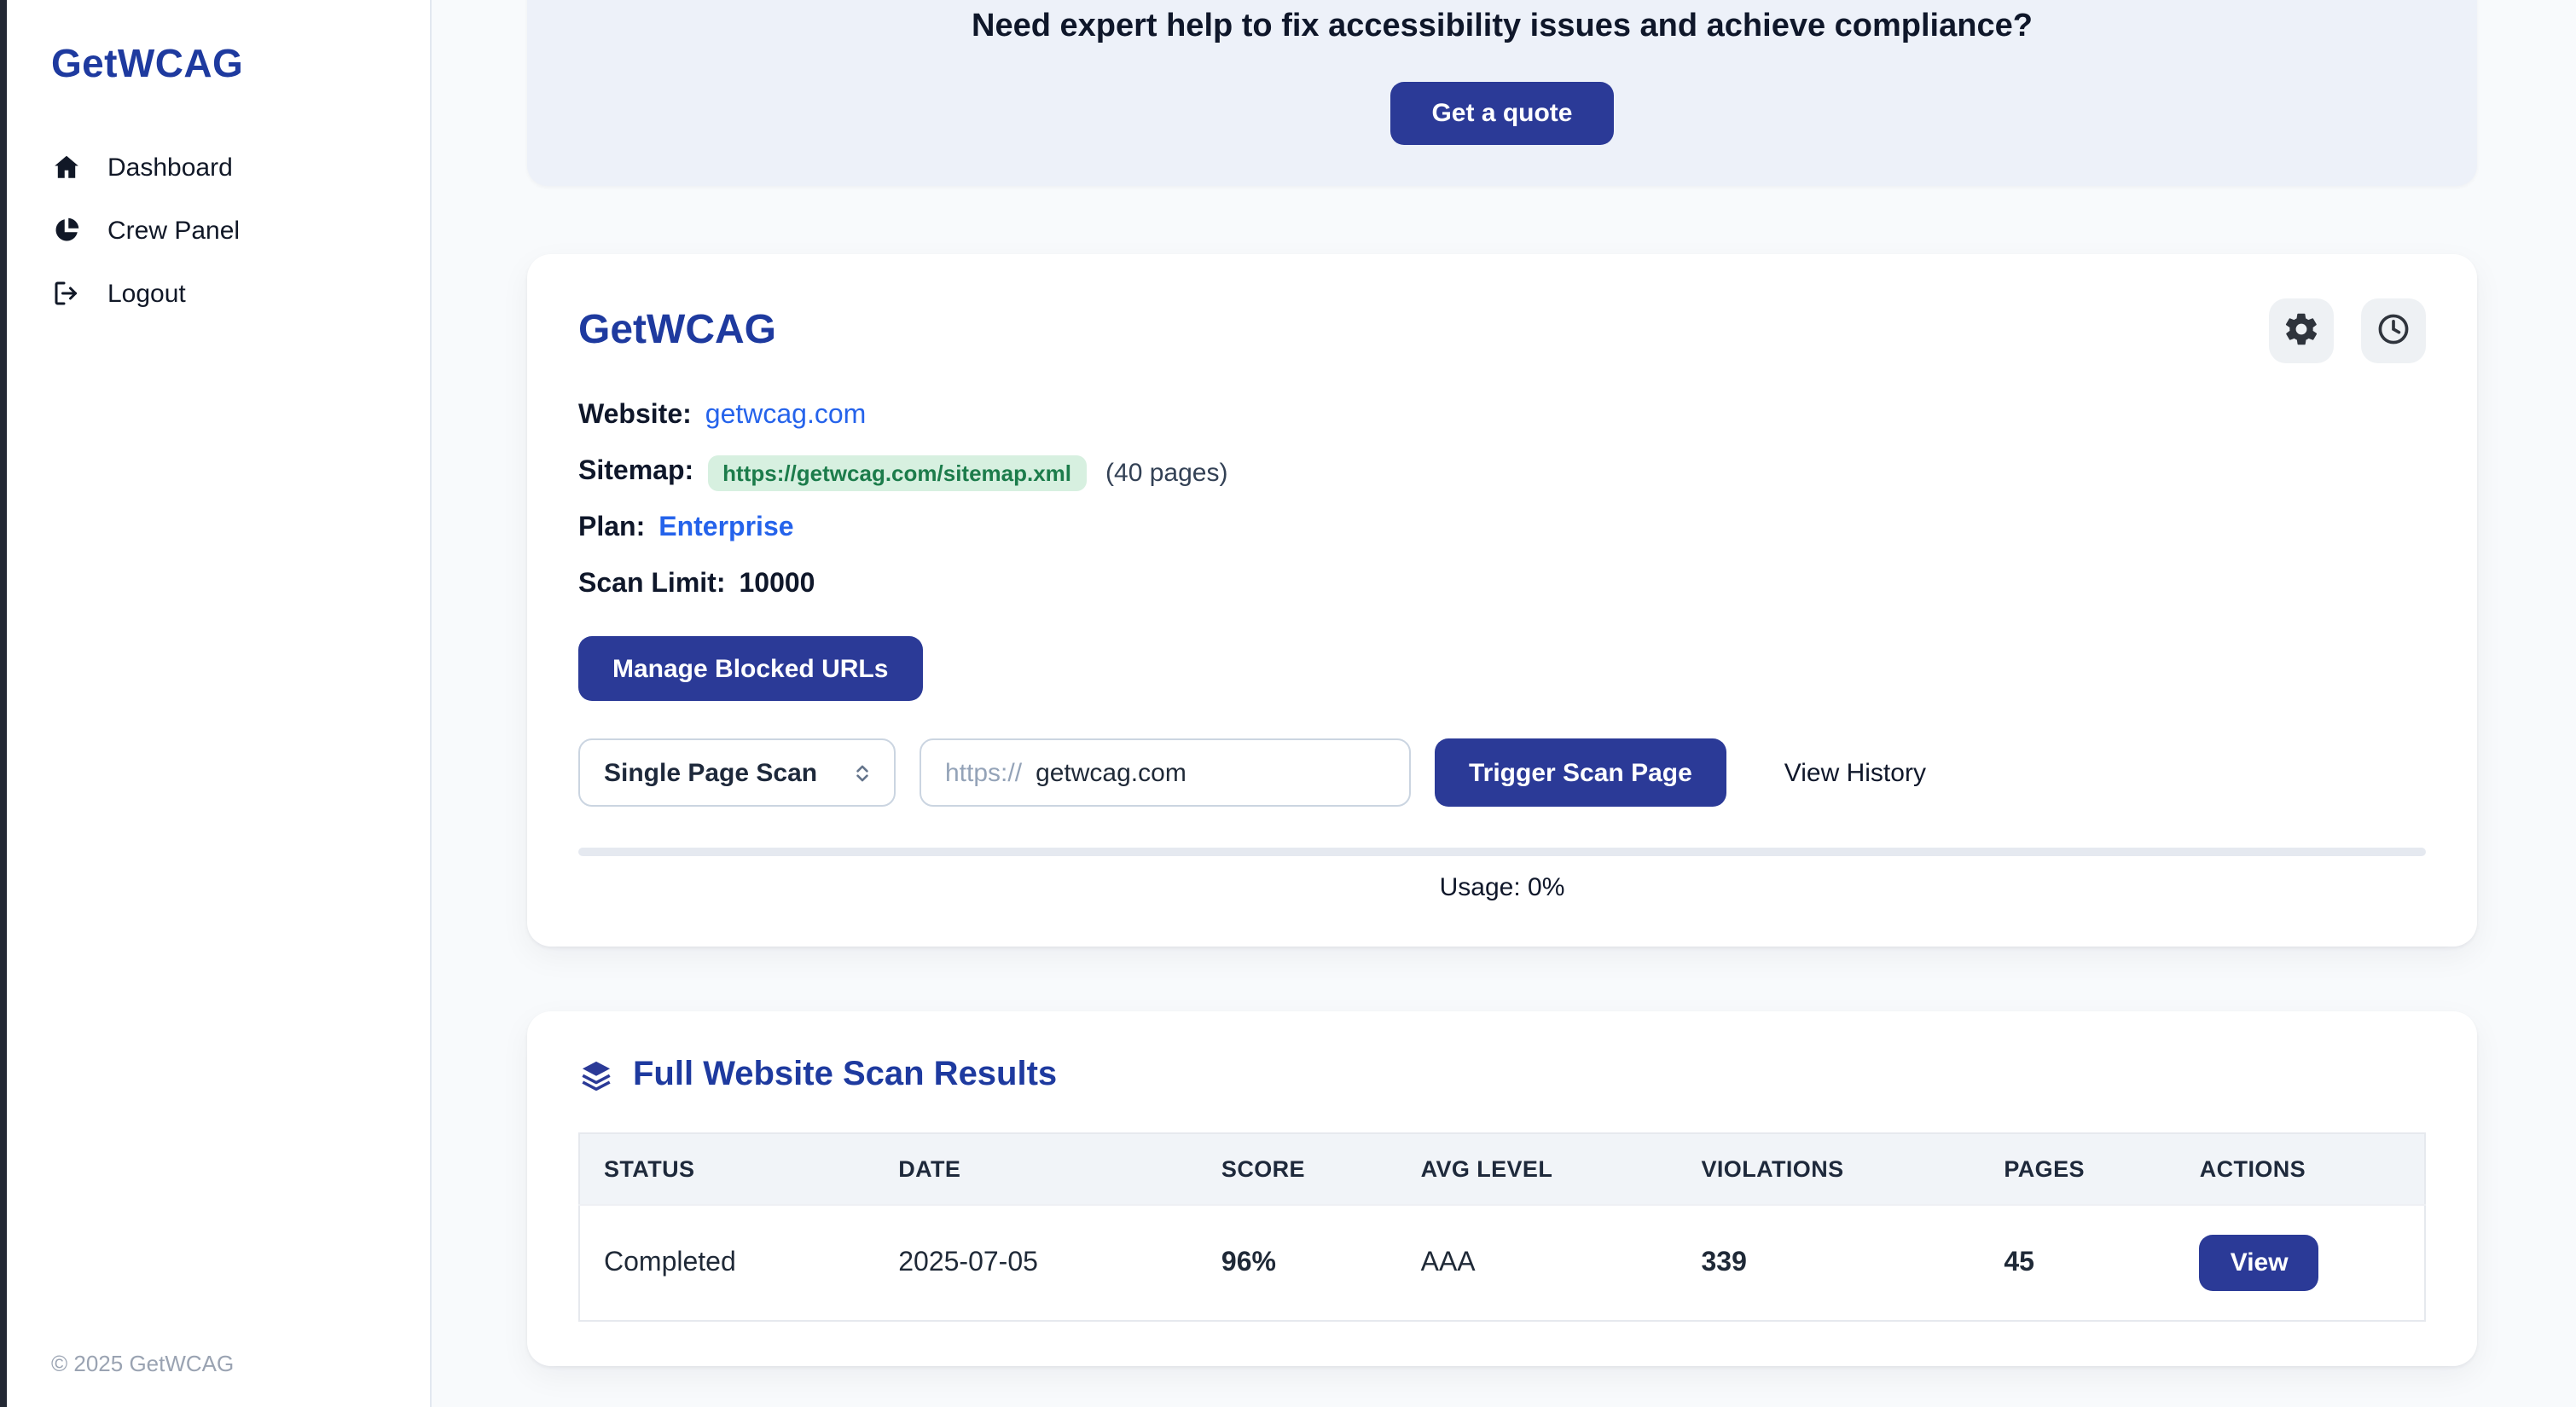 The height and width of the screenshot is (1407, 2576). Describe the element at coordinates (66, 293) in the screenshot. I see `logout-icon` at that location.